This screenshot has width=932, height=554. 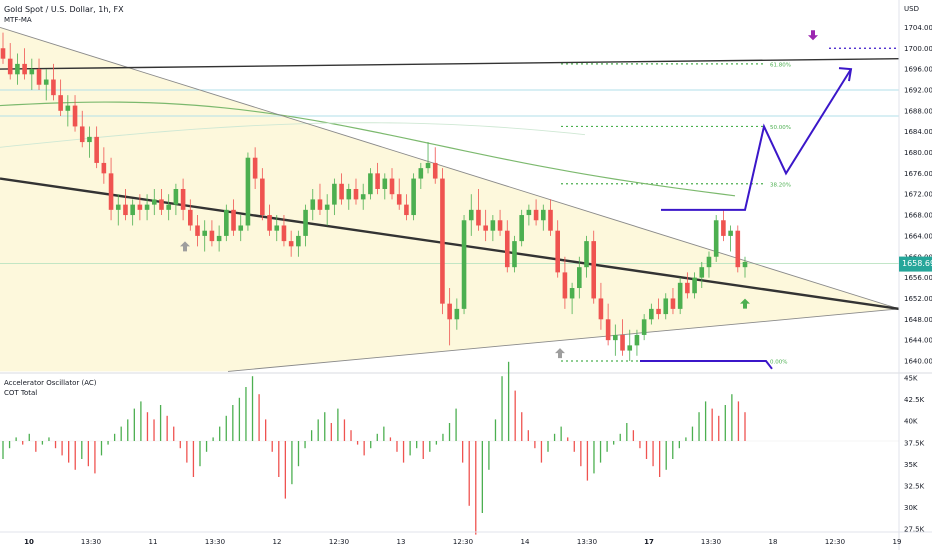 What do you see at coordinates (745, 303) in the screenshot?
I see `bullish-marker-icon` at bounding box center [745, 303].